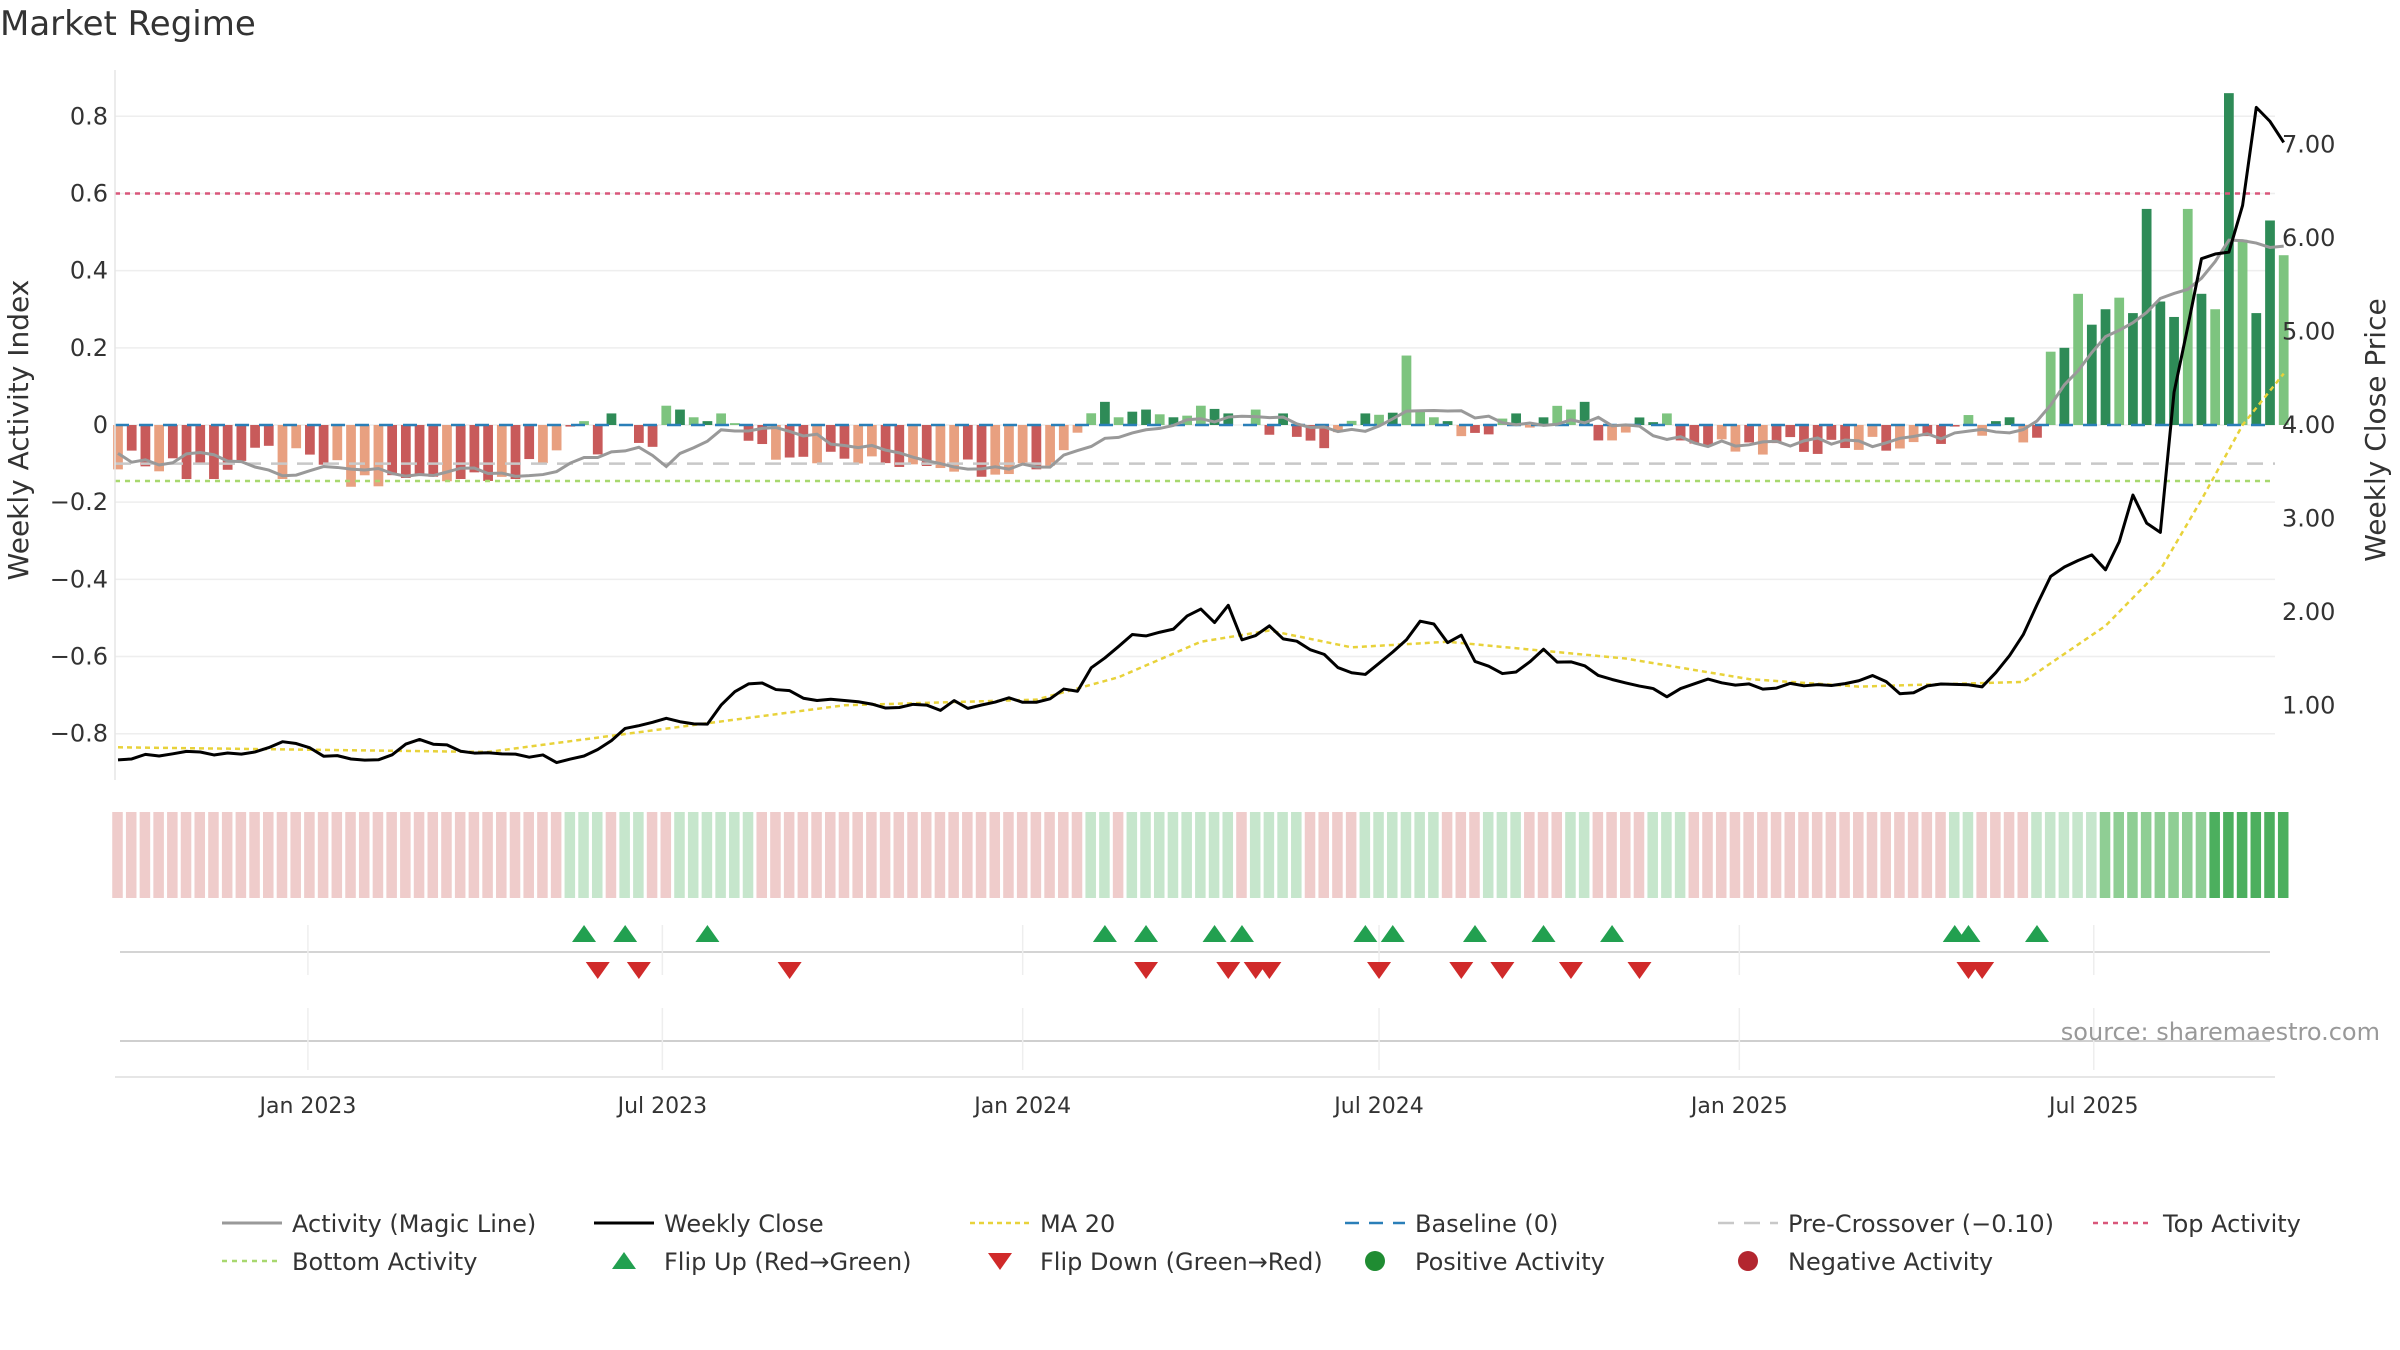 The width and height of the screenshot is (2400, 1350). Describe the element at coordinates (1748, 1261) in the screenshot. I see `legend-swatch` at that location.